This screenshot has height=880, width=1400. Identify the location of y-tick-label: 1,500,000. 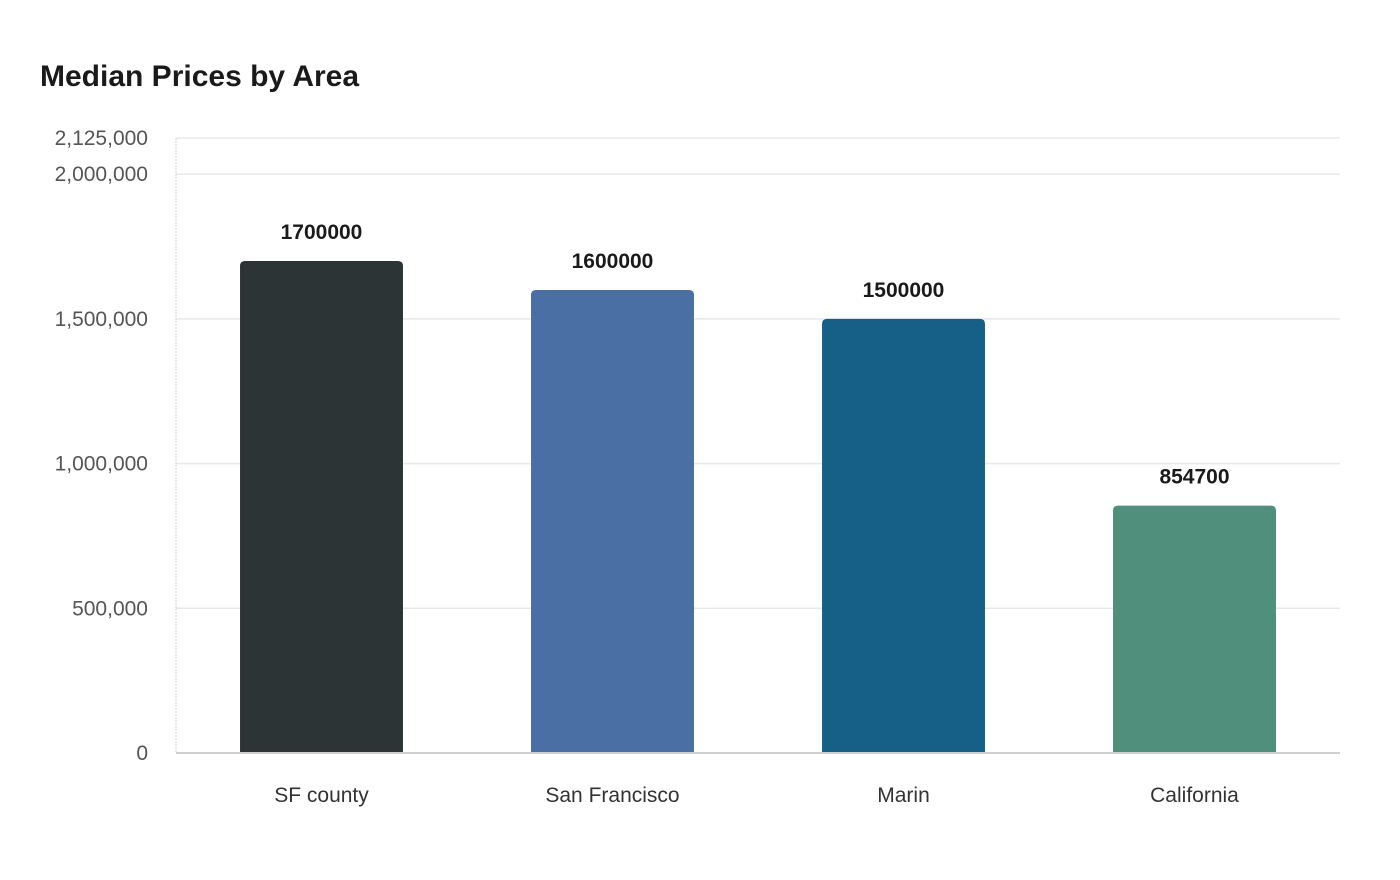
(101, 319).